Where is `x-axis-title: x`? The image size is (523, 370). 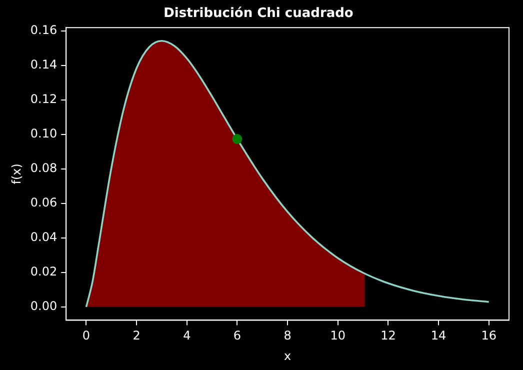 x-axis-title: x is located at coordinates (288, 355).